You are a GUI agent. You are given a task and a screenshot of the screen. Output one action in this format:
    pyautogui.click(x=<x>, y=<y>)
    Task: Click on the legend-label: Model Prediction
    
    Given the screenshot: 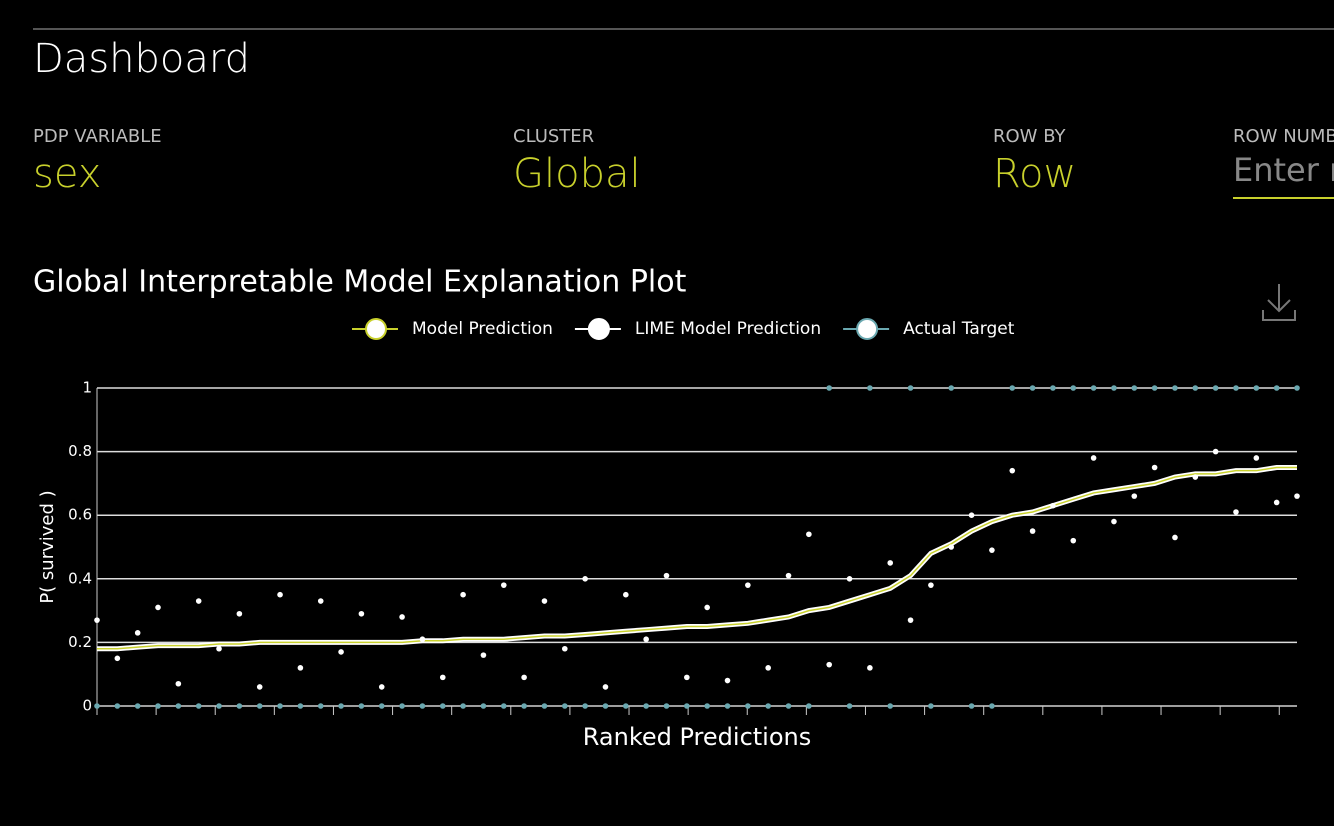 What is the action you would take?
    pyautogui.click(x=482, y=329)
    